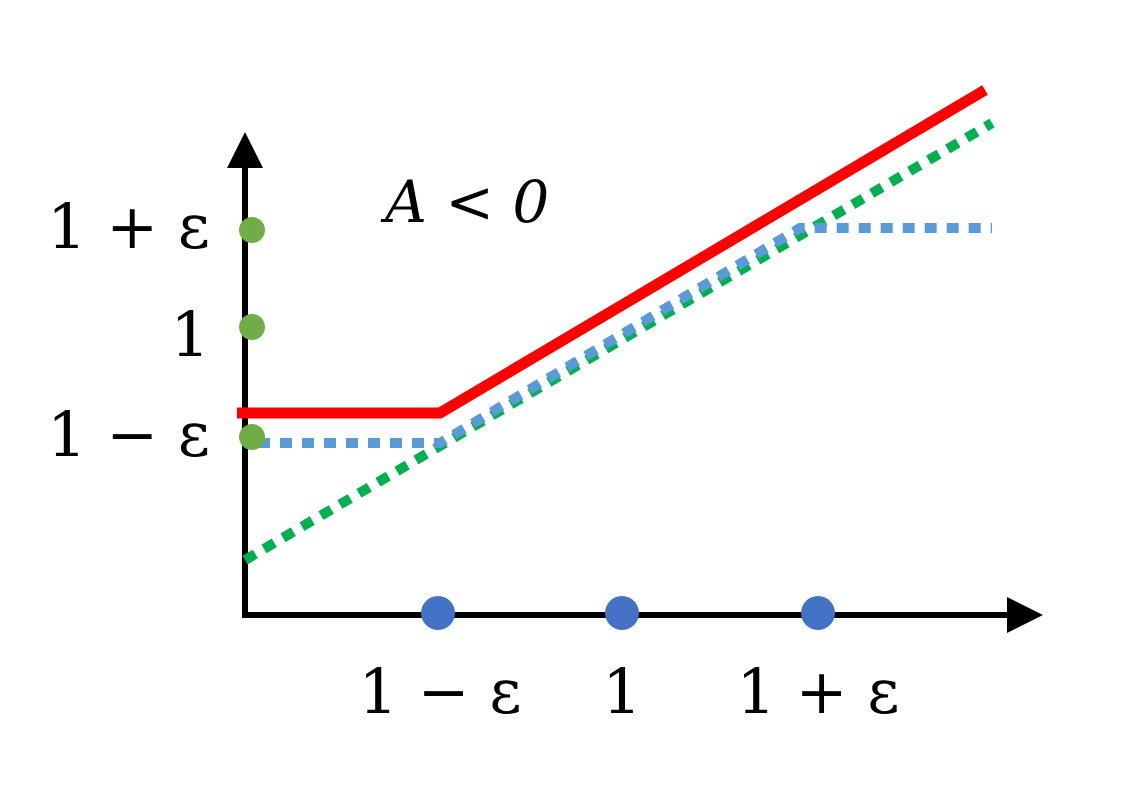 The height and width of the screenshot is (794, 1138). Describe the element at coordinates (128, 434) in the screenshot. I see `y-label-1-minus-eps: 1 − ε` at that location.